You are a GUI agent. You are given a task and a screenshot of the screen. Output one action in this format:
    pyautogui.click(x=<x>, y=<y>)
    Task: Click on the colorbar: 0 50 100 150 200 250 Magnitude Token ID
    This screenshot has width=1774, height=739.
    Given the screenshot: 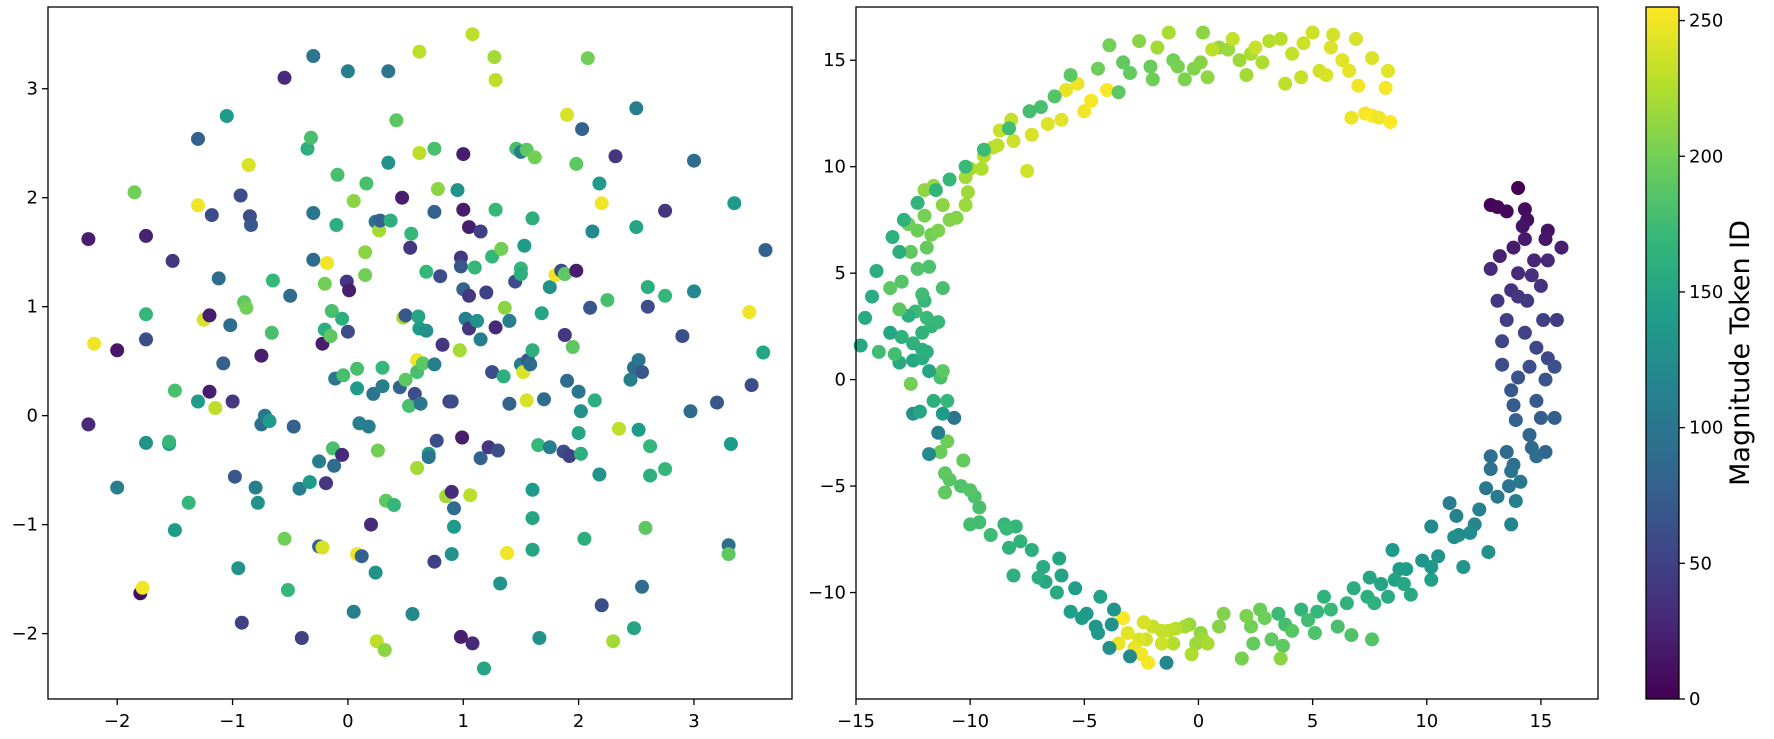 What is the action you would take?
    pyautogui.click(x=1700, y=358)
    